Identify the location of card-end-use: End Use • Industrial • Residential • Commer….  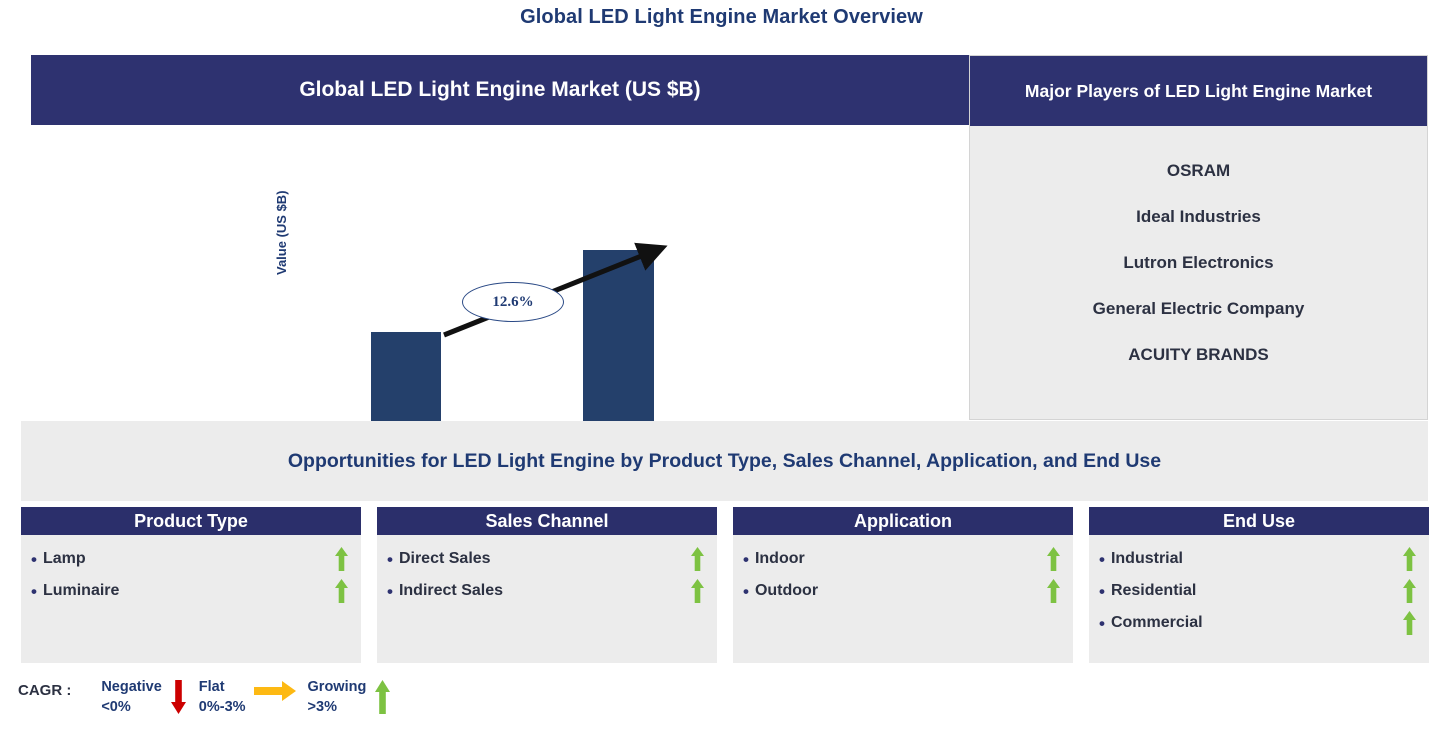
(1259, 585).